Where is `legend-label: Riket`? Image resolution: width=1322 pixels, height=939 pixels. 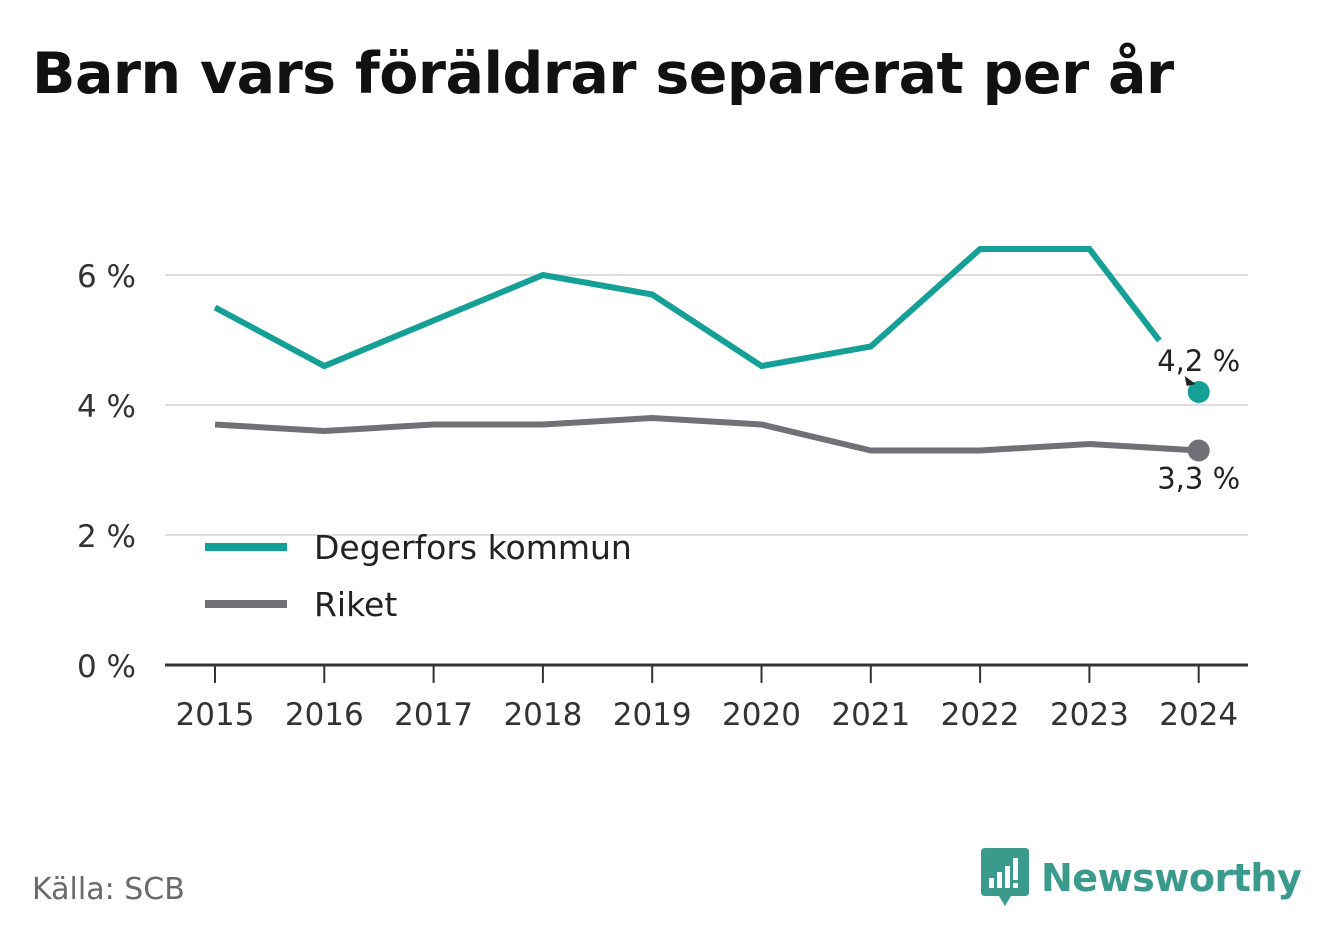 legend-label: Riket is located at coordinates (355, 604).